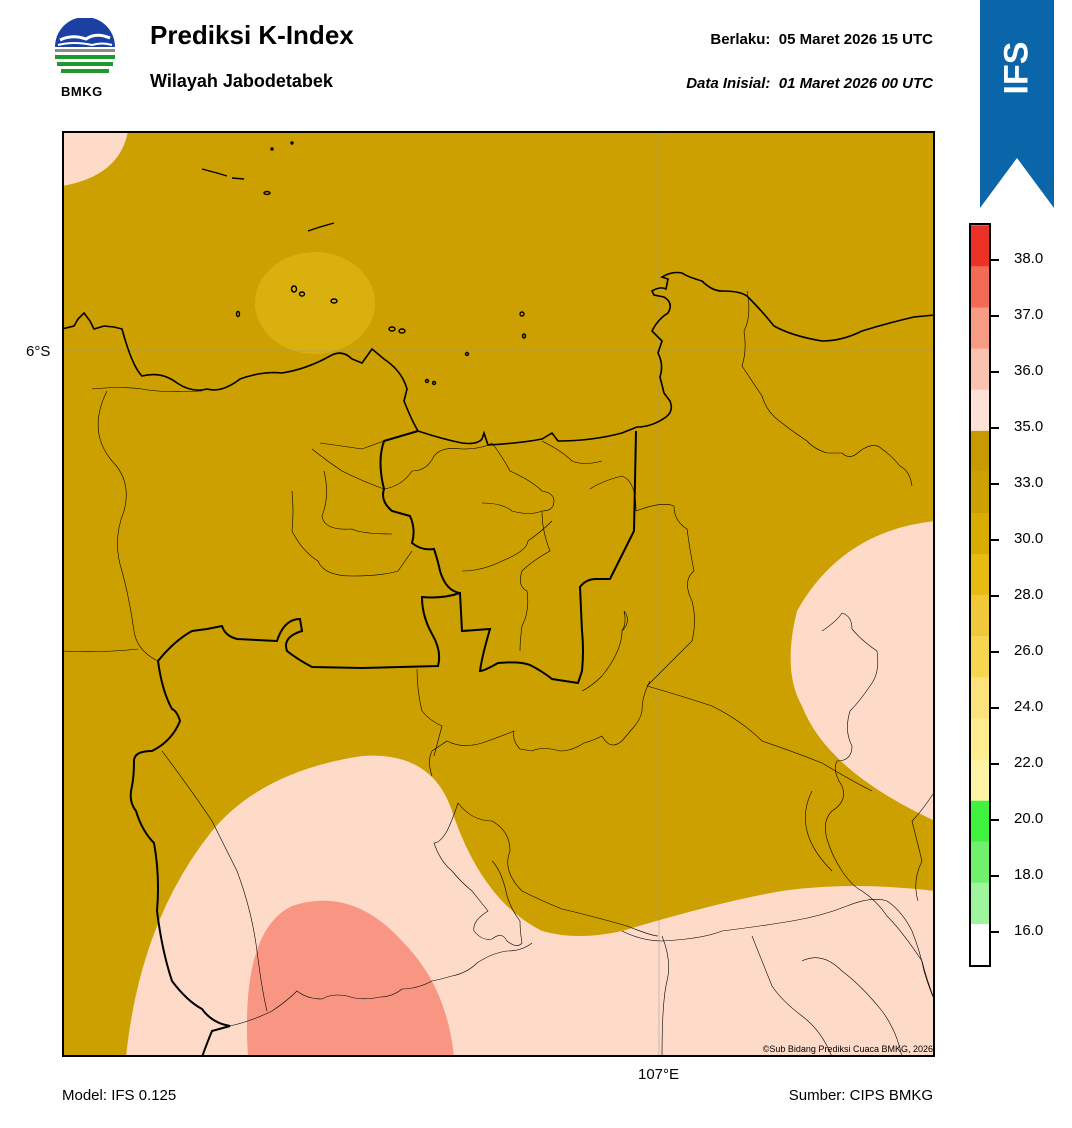 This screenshot has width=1072, height=1128. What do you see at coordinates (855, 83) in the screenshot?
I see `init-value: 01 Maret 2026 00 UTC` at bounding box center [855, 83].